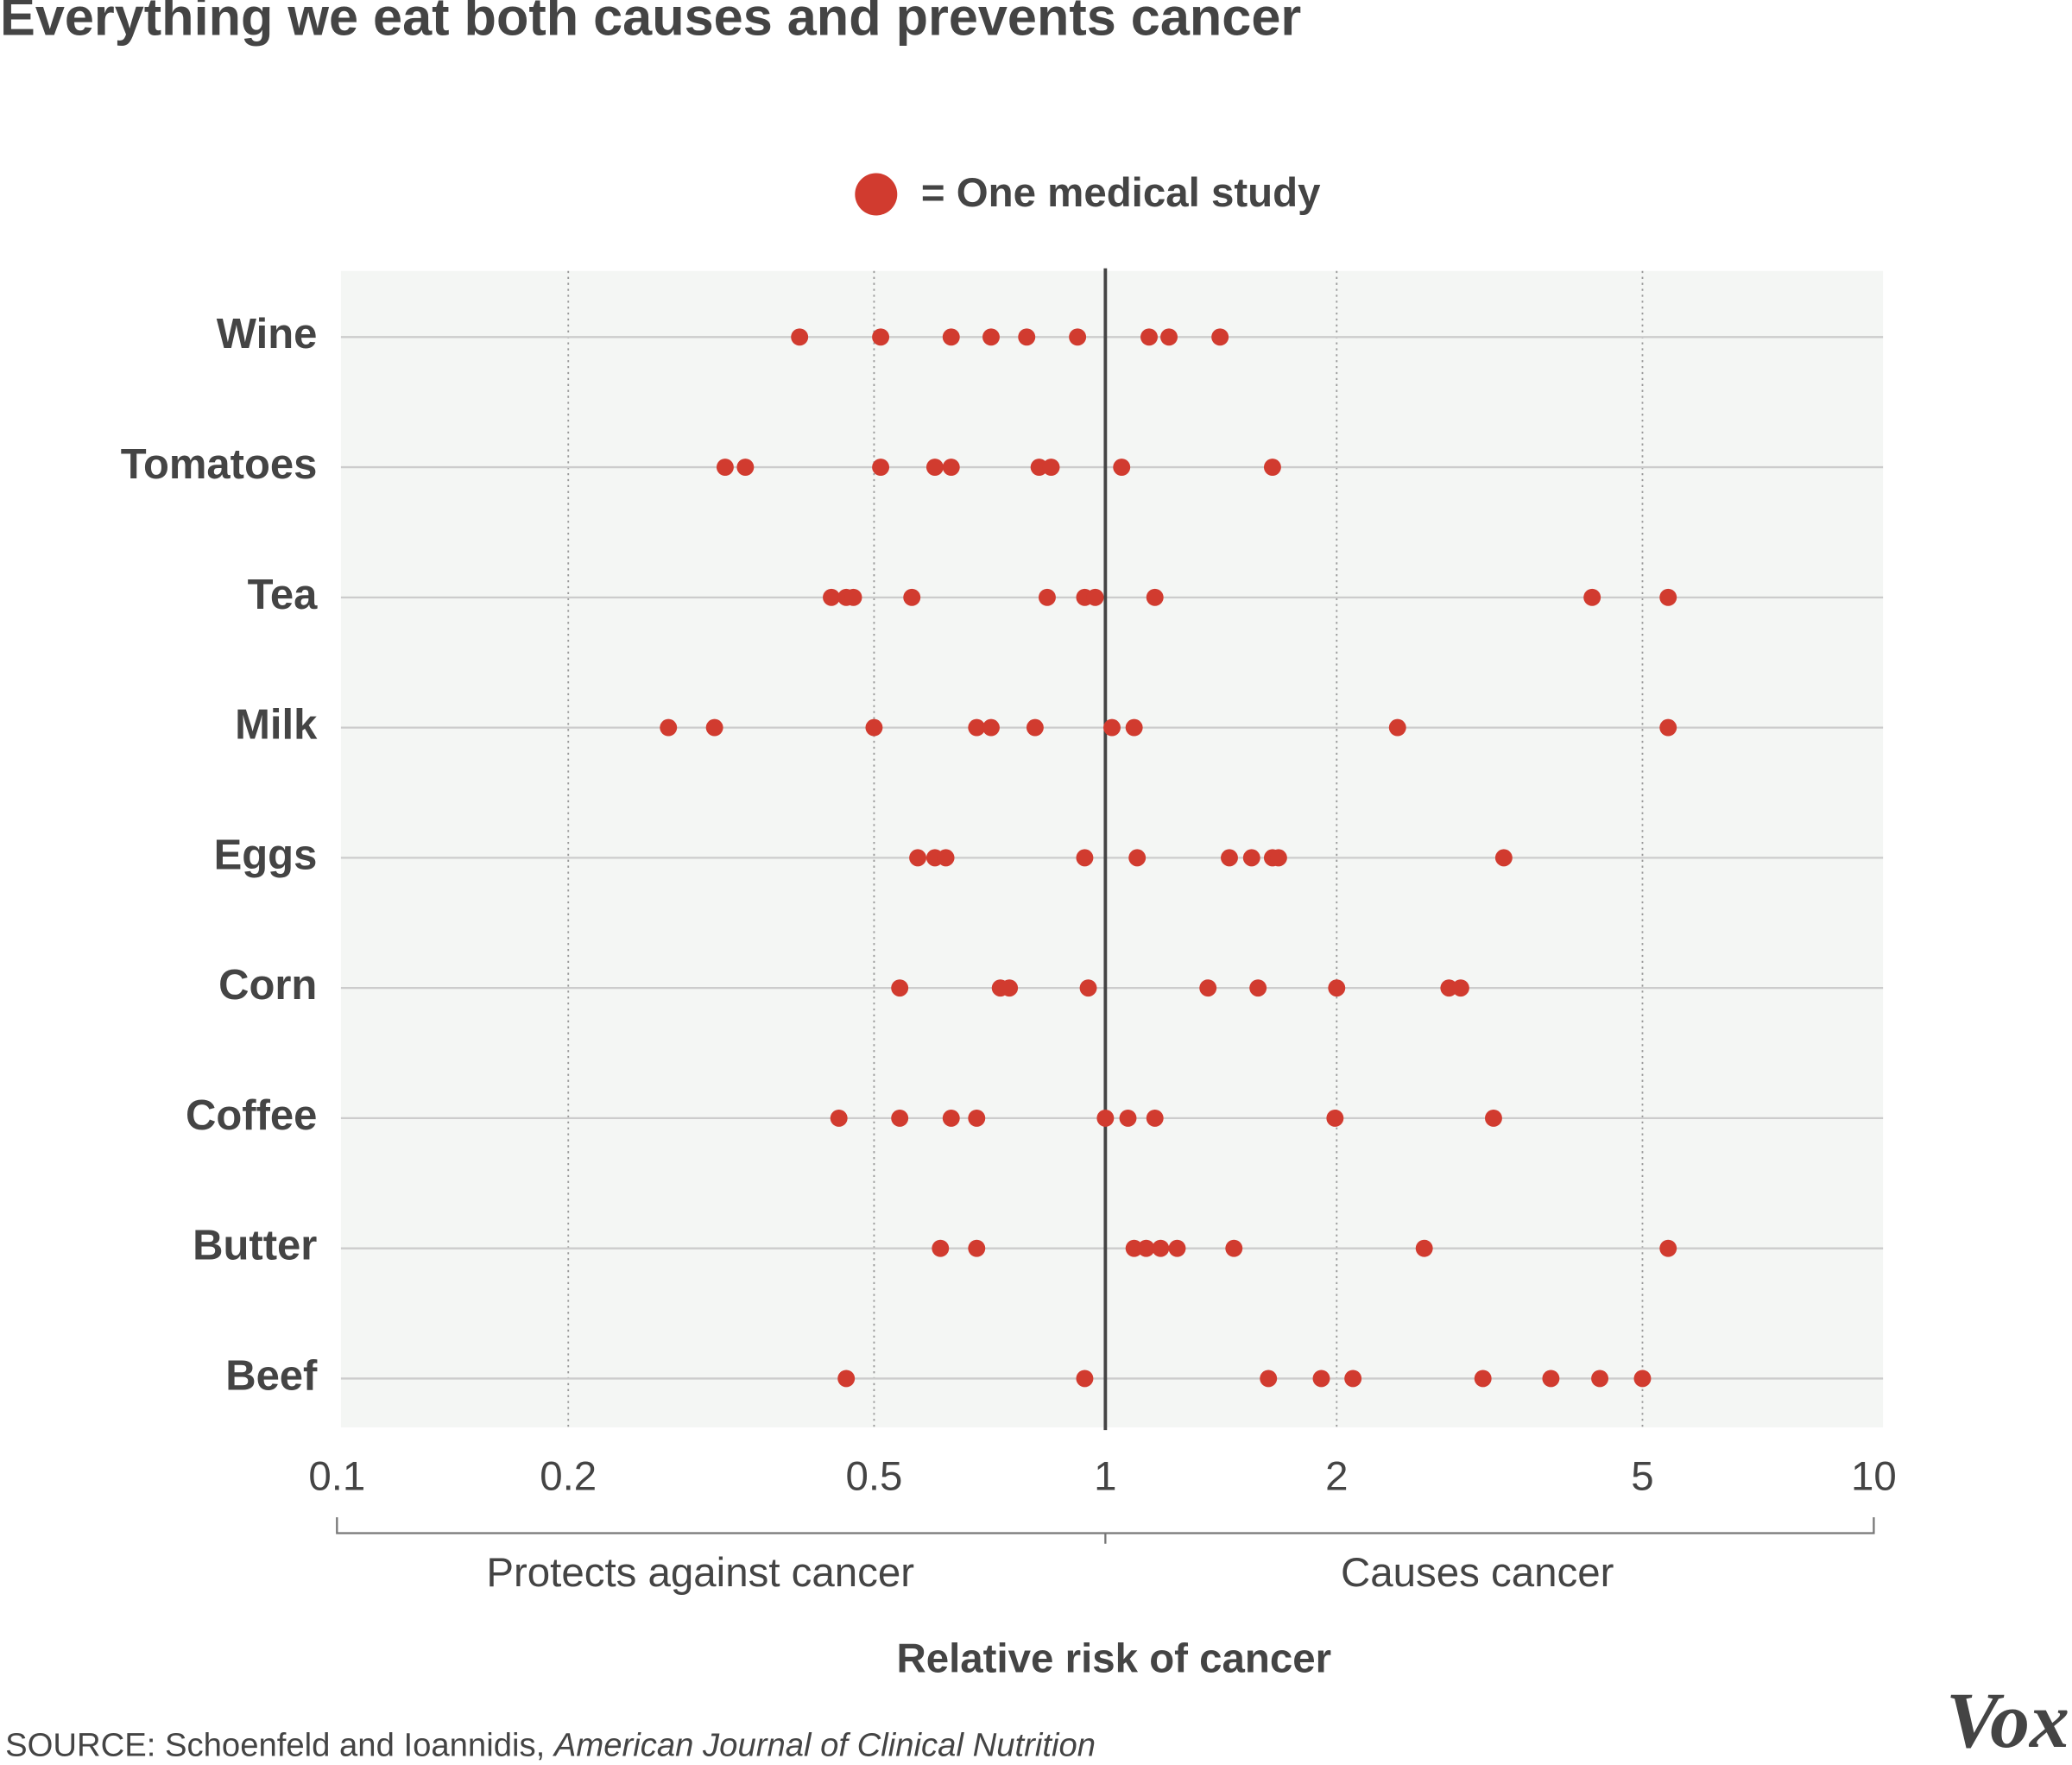 This screenshot has width=2072, height=1765. What do you see at coordinates (876, 195) in the screenshot?
I see `legend-swatch` at bounding box center [876, 195].